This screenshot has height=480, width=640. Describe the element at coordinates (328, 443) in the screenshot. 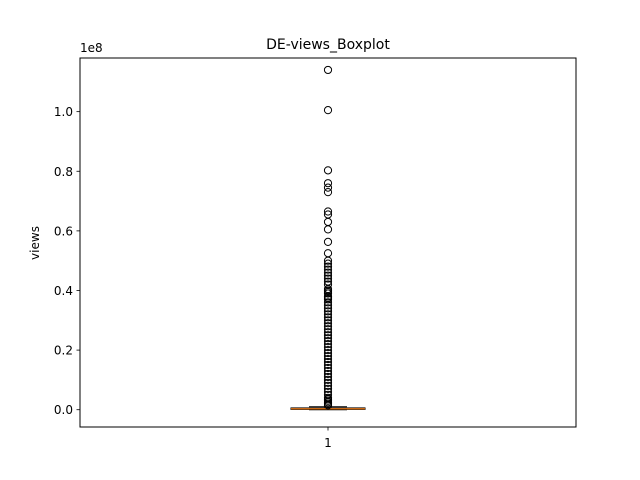

I see `x-tick-label: 1` at that location.